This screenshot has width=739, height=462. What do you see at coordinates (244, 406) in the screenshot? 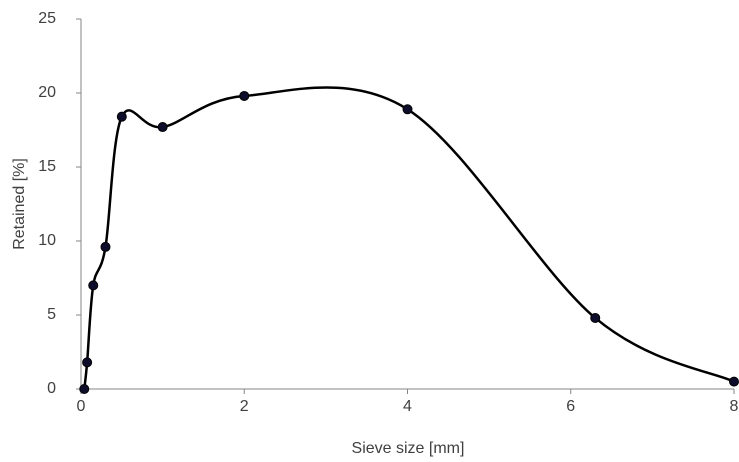
I see `x-tick-label: 2` at bounding box center [244, 406].